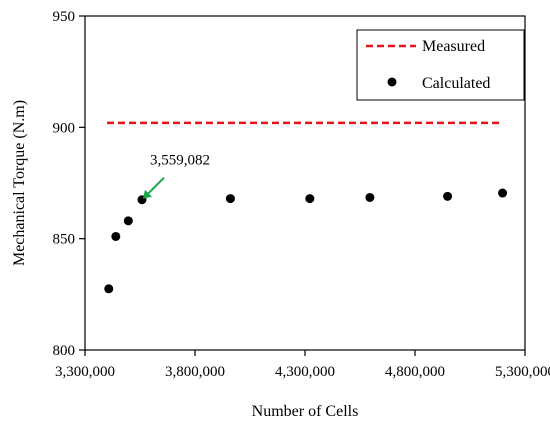  Describe the element at coordinates (176, 176) in the screenshot. I see `annotation: 3,559,082` at that location.